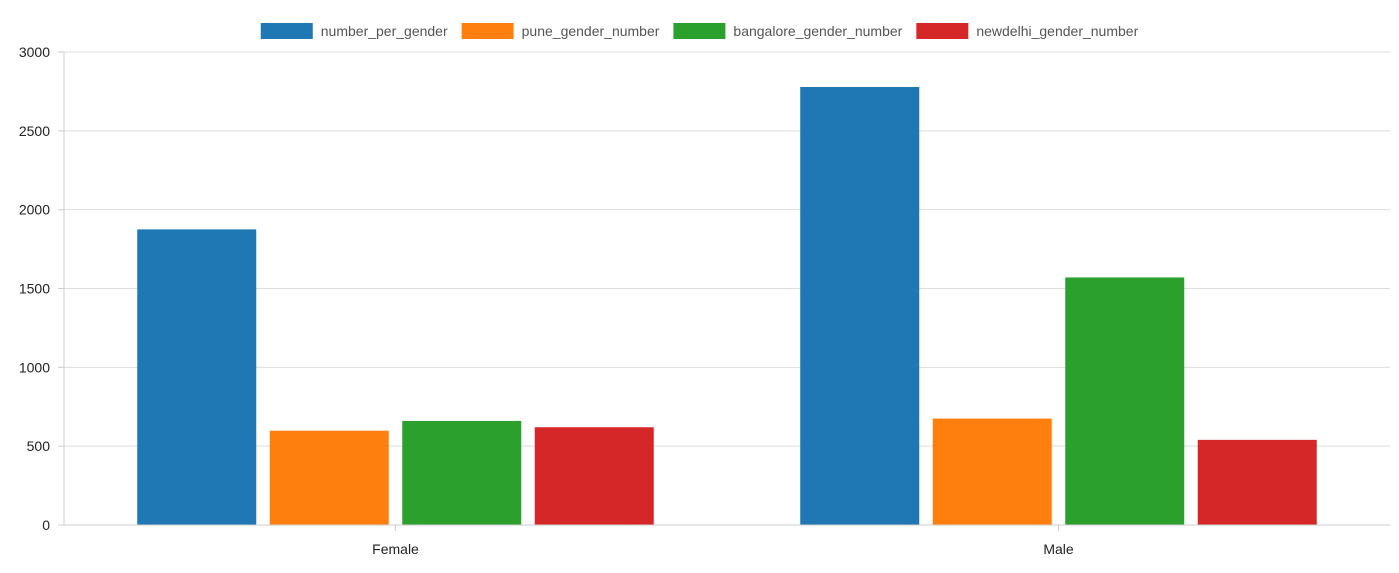 The height and width of the screenshot is (573, 1399). I want to click on y-tick-label: 2500, so click(34, 131).